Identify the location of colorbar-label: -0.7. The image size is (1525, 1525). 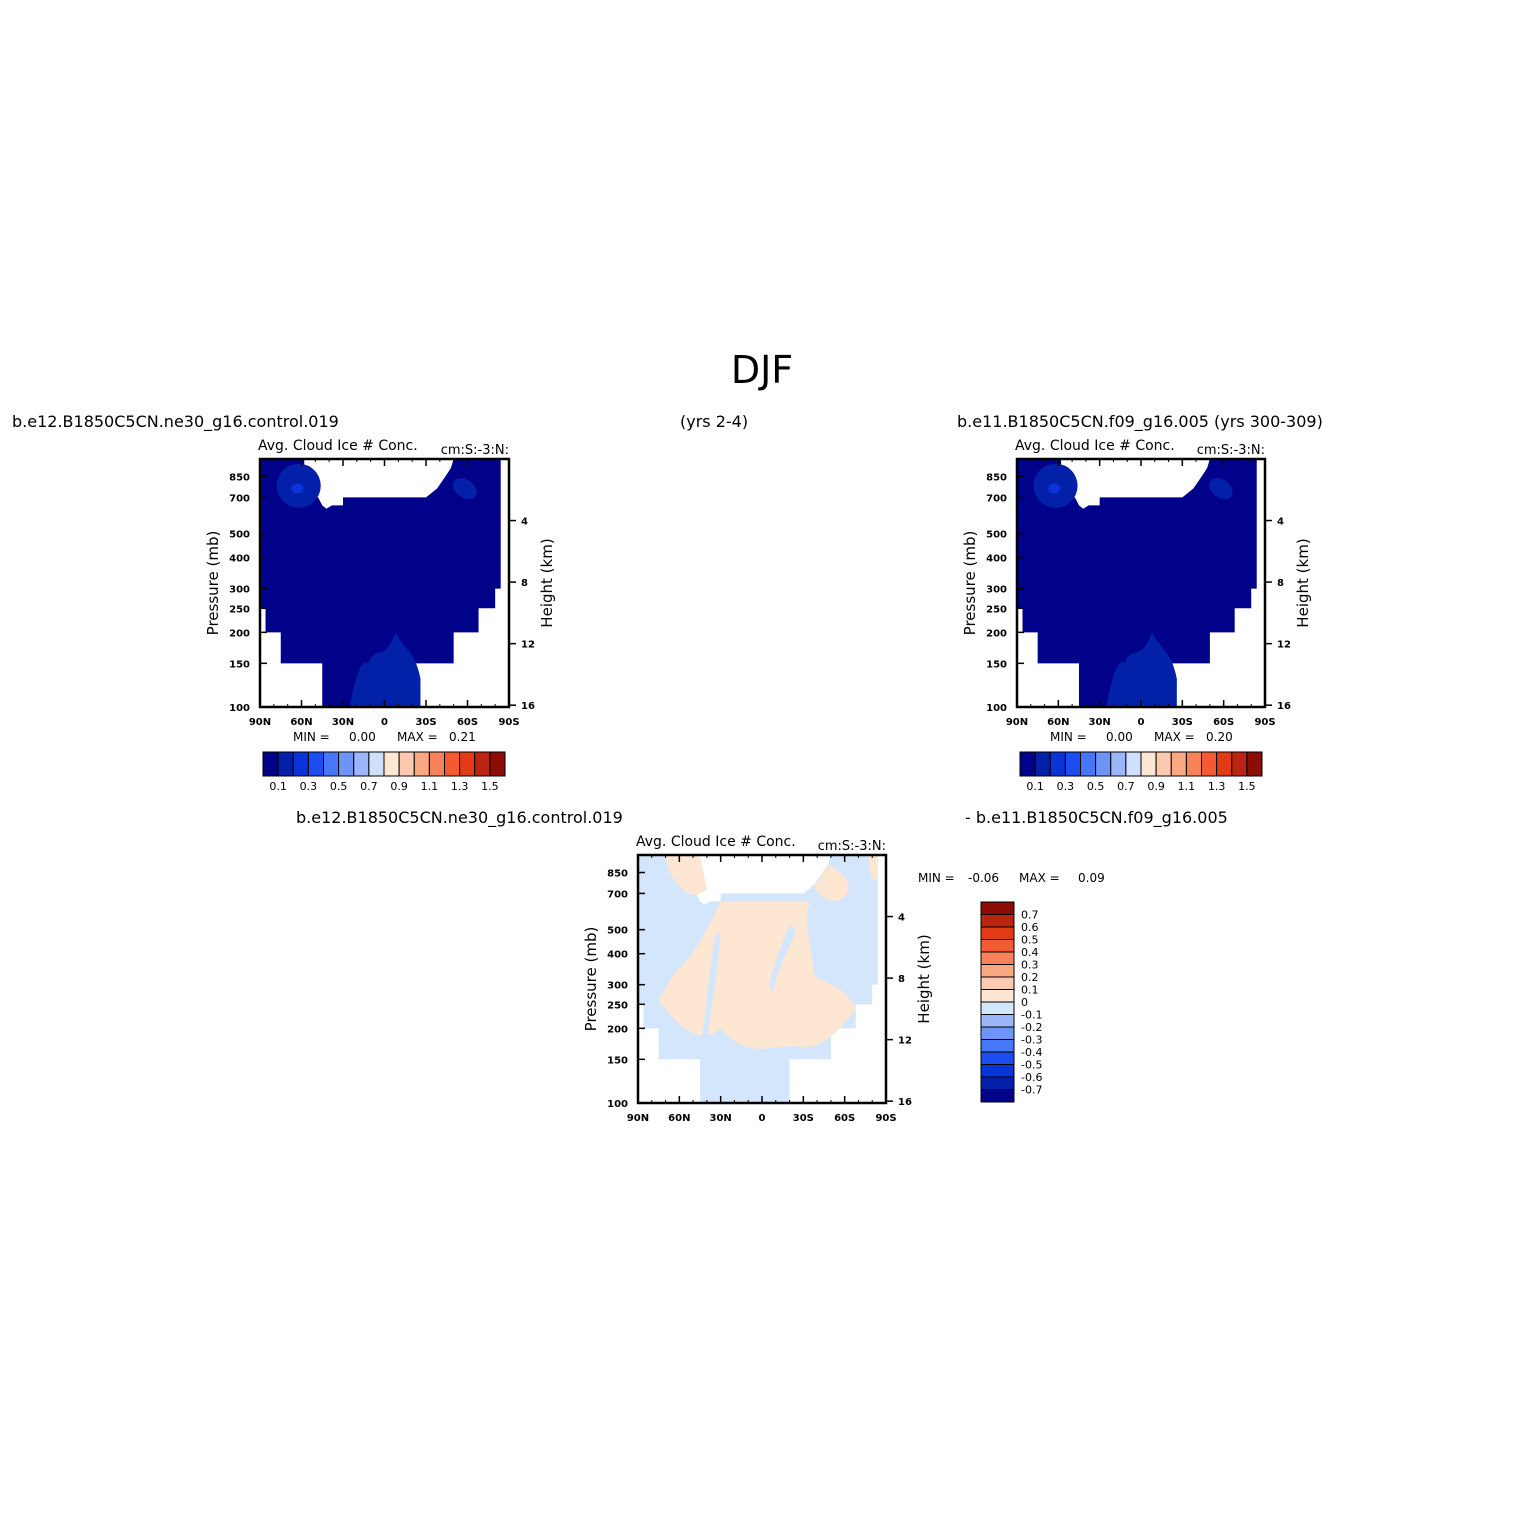
(1031, 1090).